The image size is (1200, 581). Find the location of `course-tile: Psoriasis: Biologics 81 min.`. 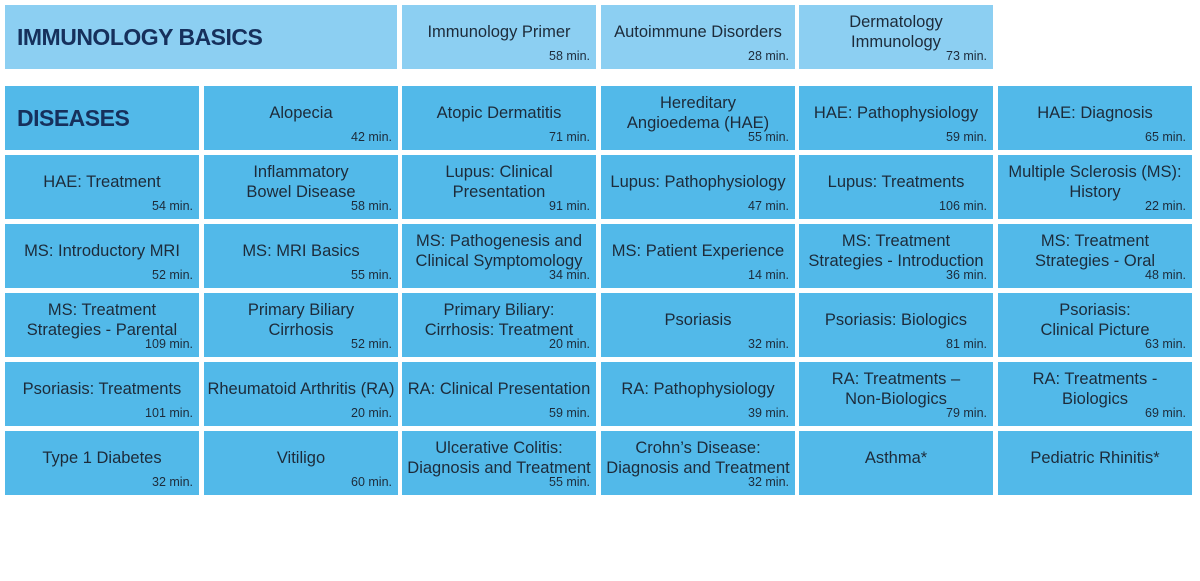

course-tile: Psoriasis: Biologics 81 min. is located at coordinates (896, 325).